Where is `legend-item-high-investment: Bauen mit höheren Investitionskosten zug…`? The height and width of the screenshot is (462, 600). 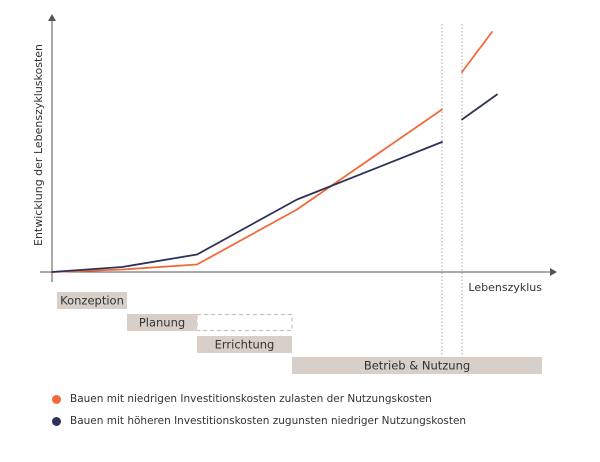 legend-item-high-investment: Bauen mit höheren Investitionskosten zug… is located at coordinates (259, 421).